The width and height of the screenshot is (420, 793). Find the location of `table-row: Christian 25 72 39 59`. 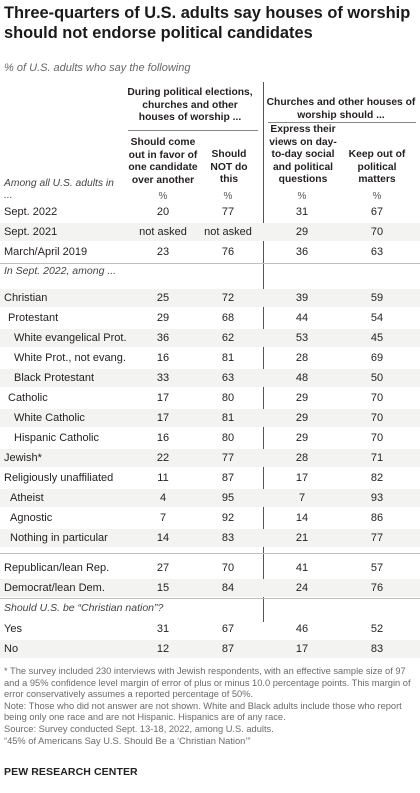

table-row: Christian 25 72 39 59 is located at coordinates (210, 298).